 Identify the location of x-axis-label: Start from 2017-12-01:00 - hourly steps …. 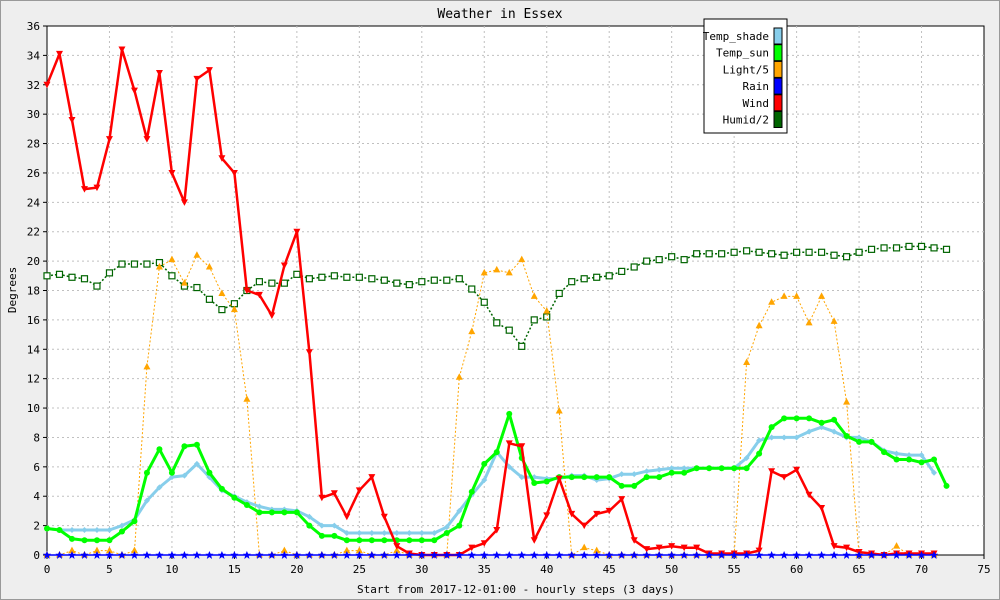
(516, 589).